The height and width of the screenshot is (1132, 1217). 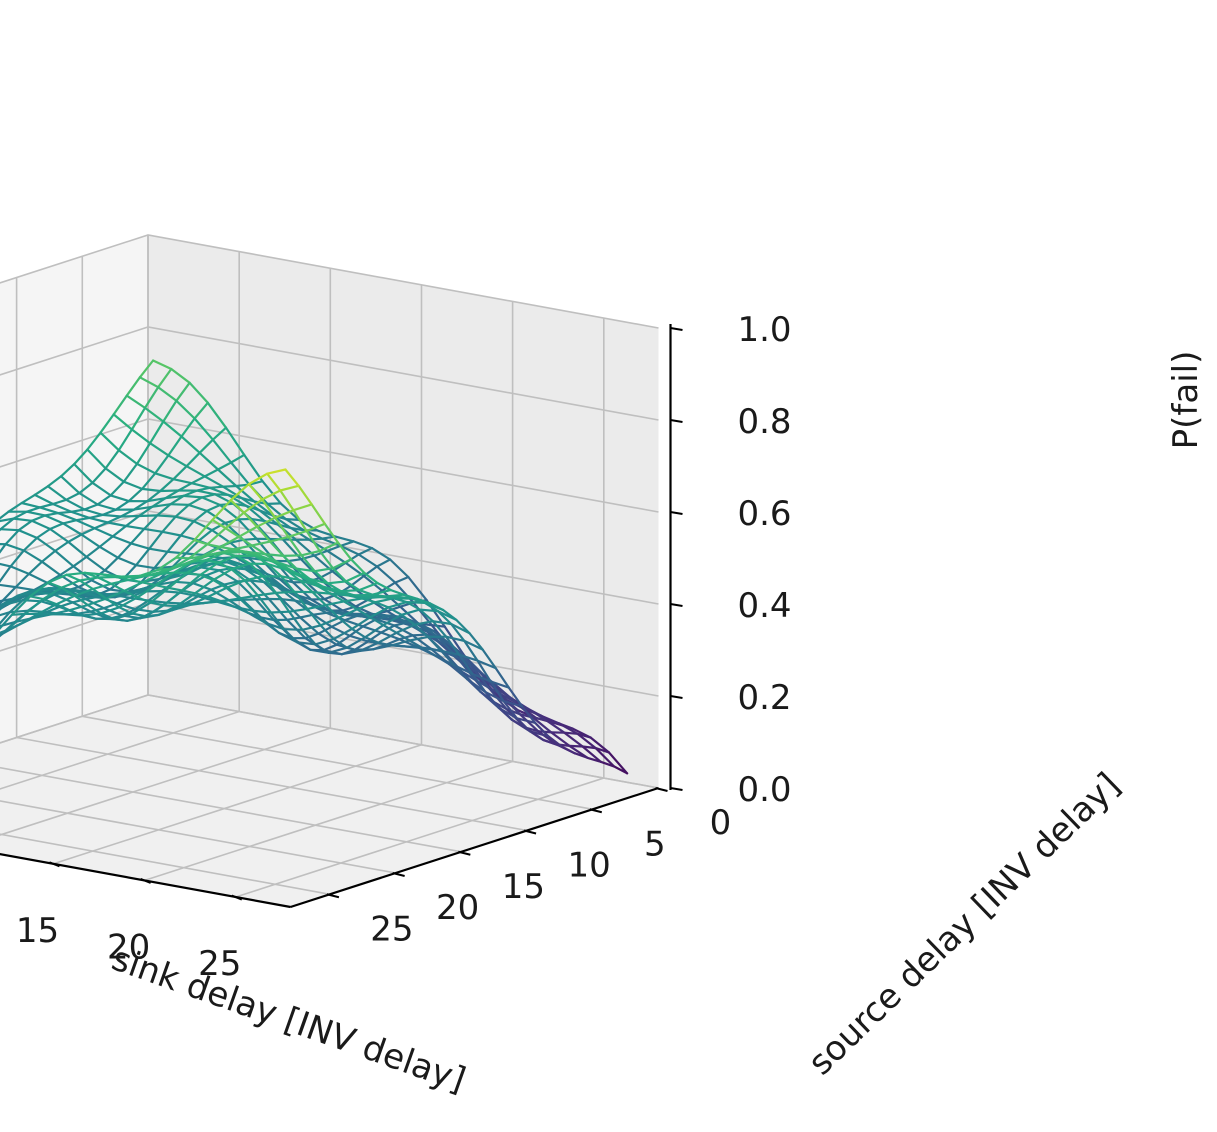 What do you see at coordinates (655, 844) in the screenshot?
I see `y-tick-label: 5` at bounding box center [655, 844].